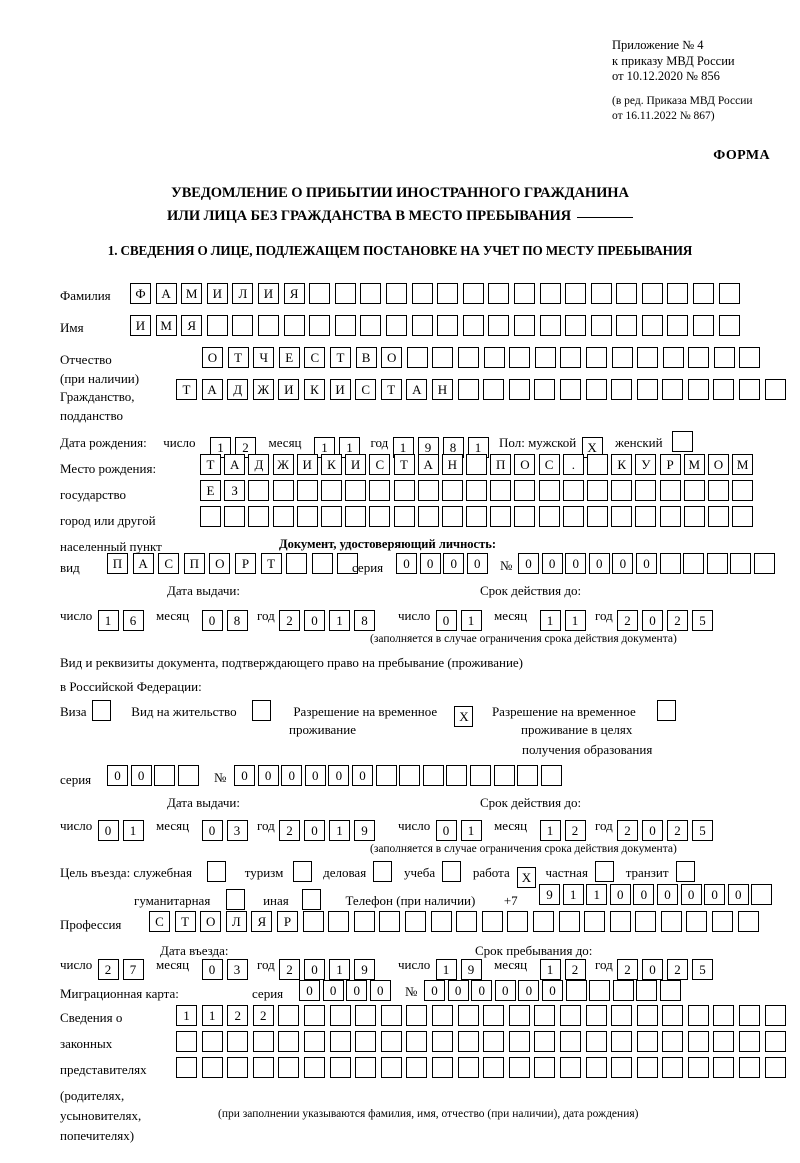 This screenshot has width=800, height=1163. I want to click on form-cell: С, so click(366, 389).